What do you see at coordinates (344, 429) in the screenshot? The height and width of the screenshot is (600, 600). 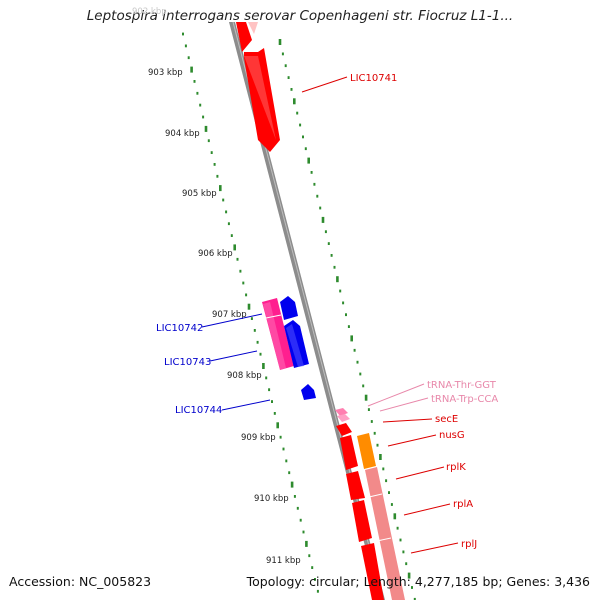 I see `feature-sece` at bounding box center [344, 429].